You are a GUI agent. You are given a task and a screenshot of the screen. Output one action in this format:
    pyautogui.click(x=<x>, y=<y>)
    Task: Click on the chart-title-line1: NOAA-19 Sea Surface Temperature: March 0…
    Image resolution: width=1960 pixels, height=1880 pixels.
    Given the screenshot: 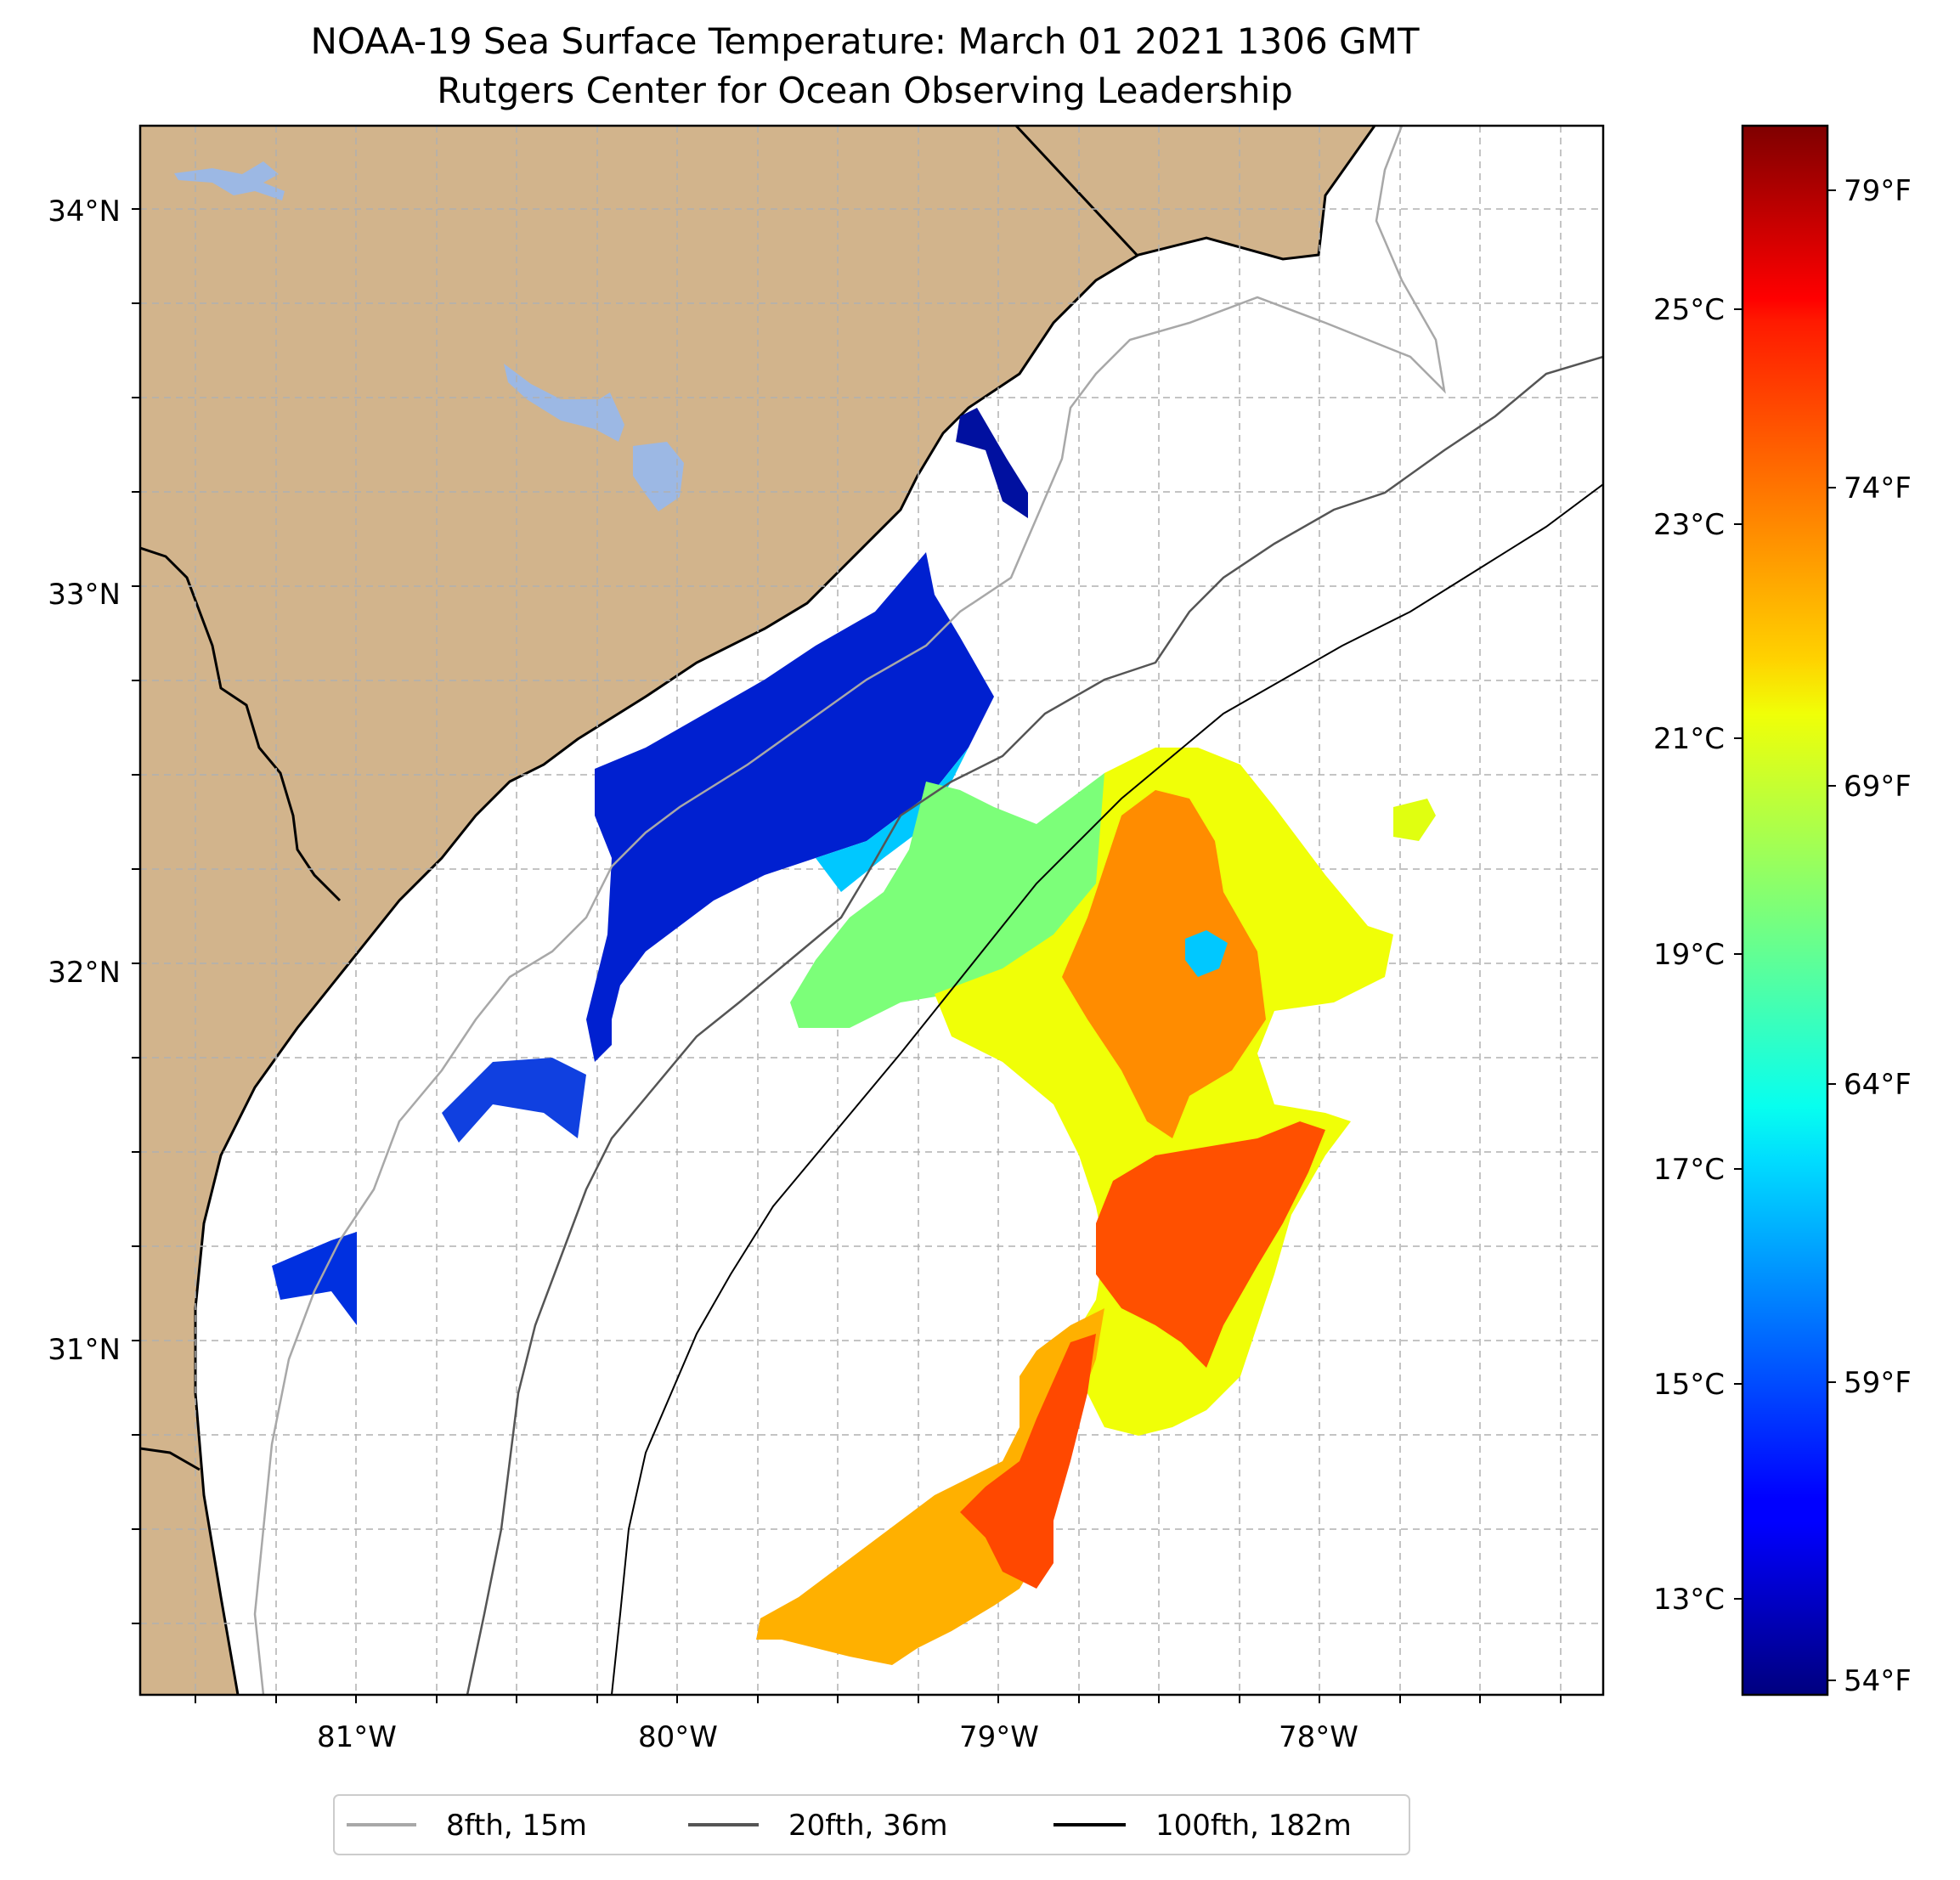 What is the action you would take?
    pyautogui.click(x=866, y=41)
    